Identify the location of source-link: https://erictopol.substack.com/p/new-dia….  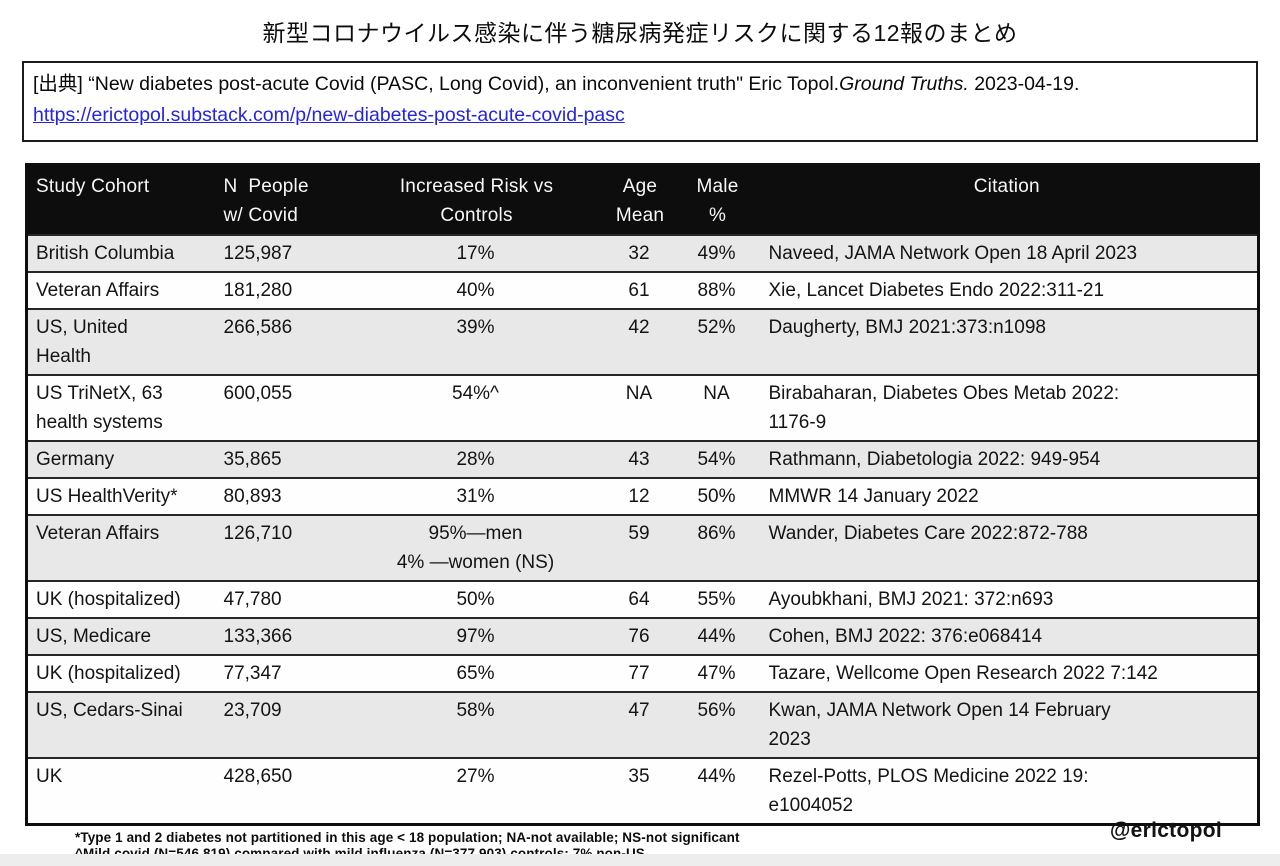
(329, 115).